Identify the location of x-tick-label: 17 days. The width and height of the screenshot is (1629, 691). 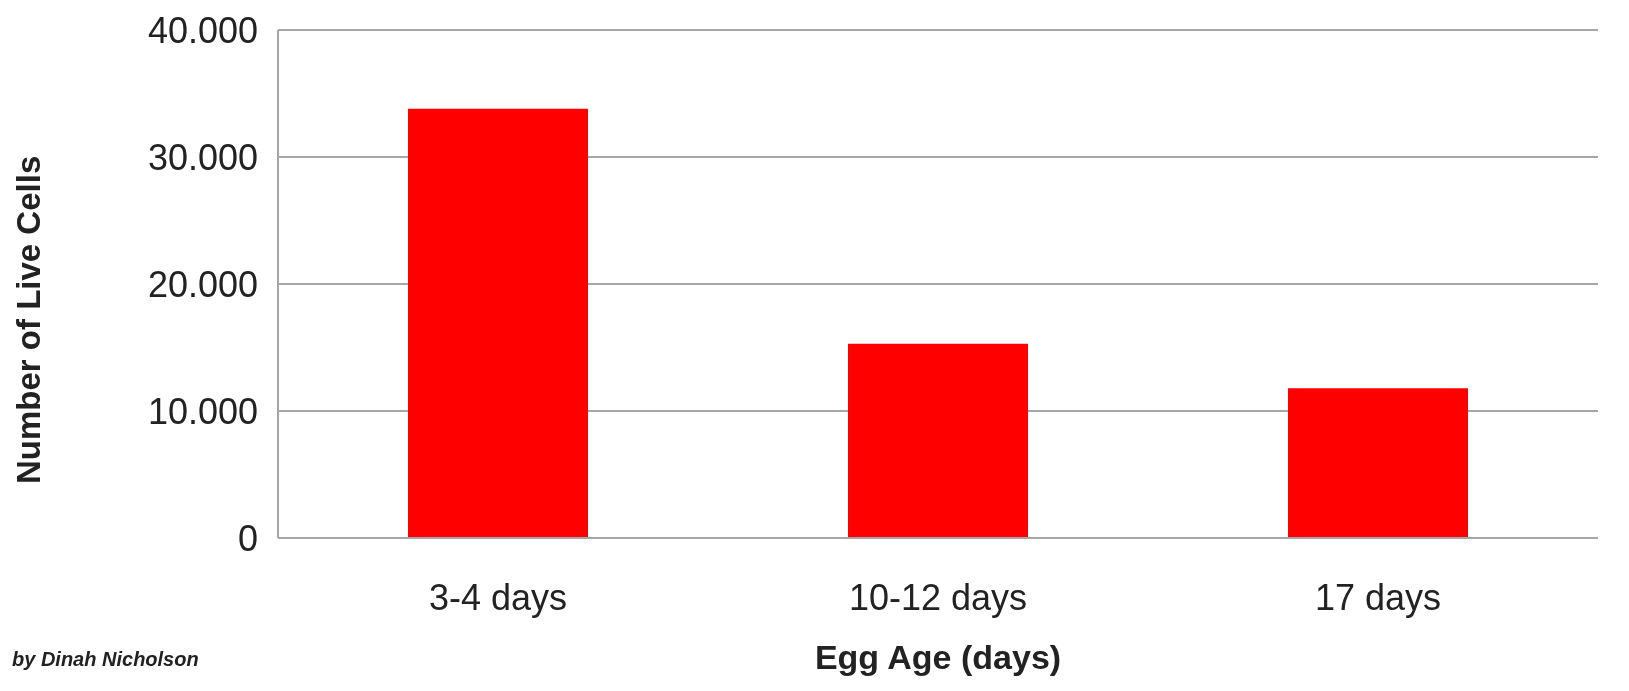
(1378, 597).